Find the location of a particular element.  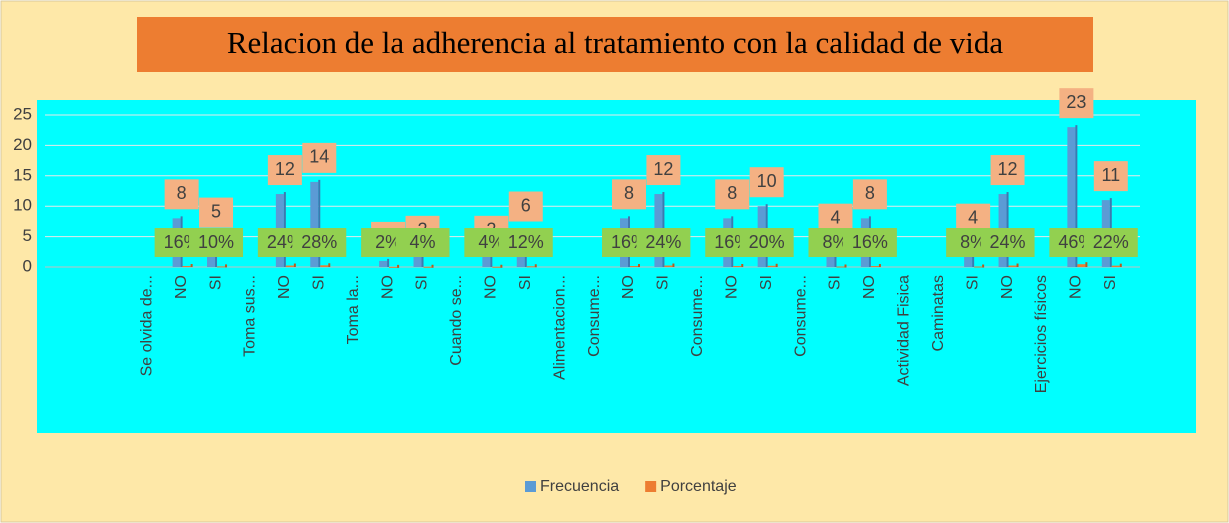

value-label: 16% is located at coordinates (870, 242).